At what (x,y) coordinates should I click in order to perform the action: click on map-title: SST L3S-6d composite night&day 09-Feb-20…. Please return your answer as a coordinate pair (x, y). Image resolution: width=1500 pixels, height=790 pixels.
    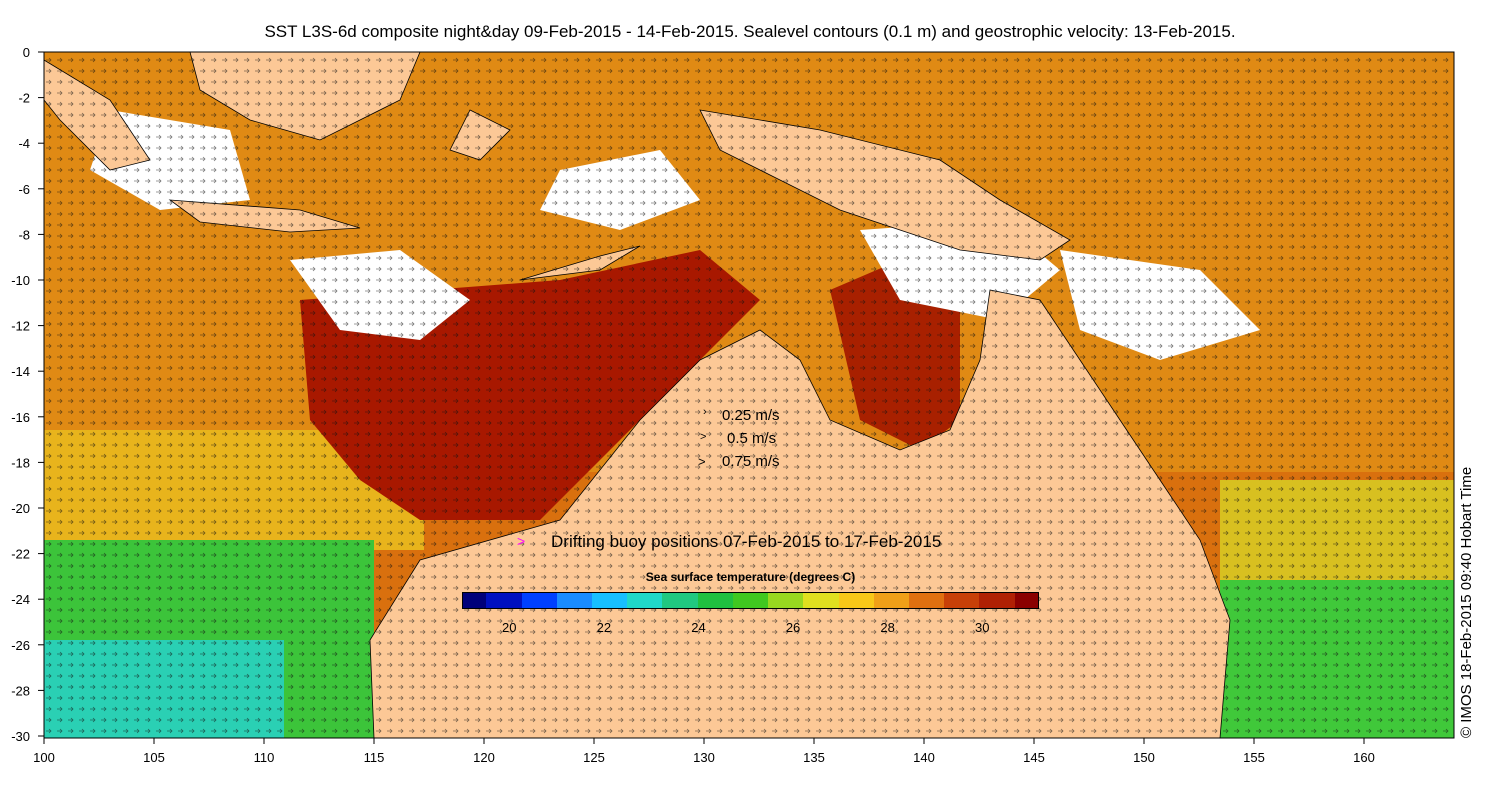
    Looking at the image, I should click on (750, 31).